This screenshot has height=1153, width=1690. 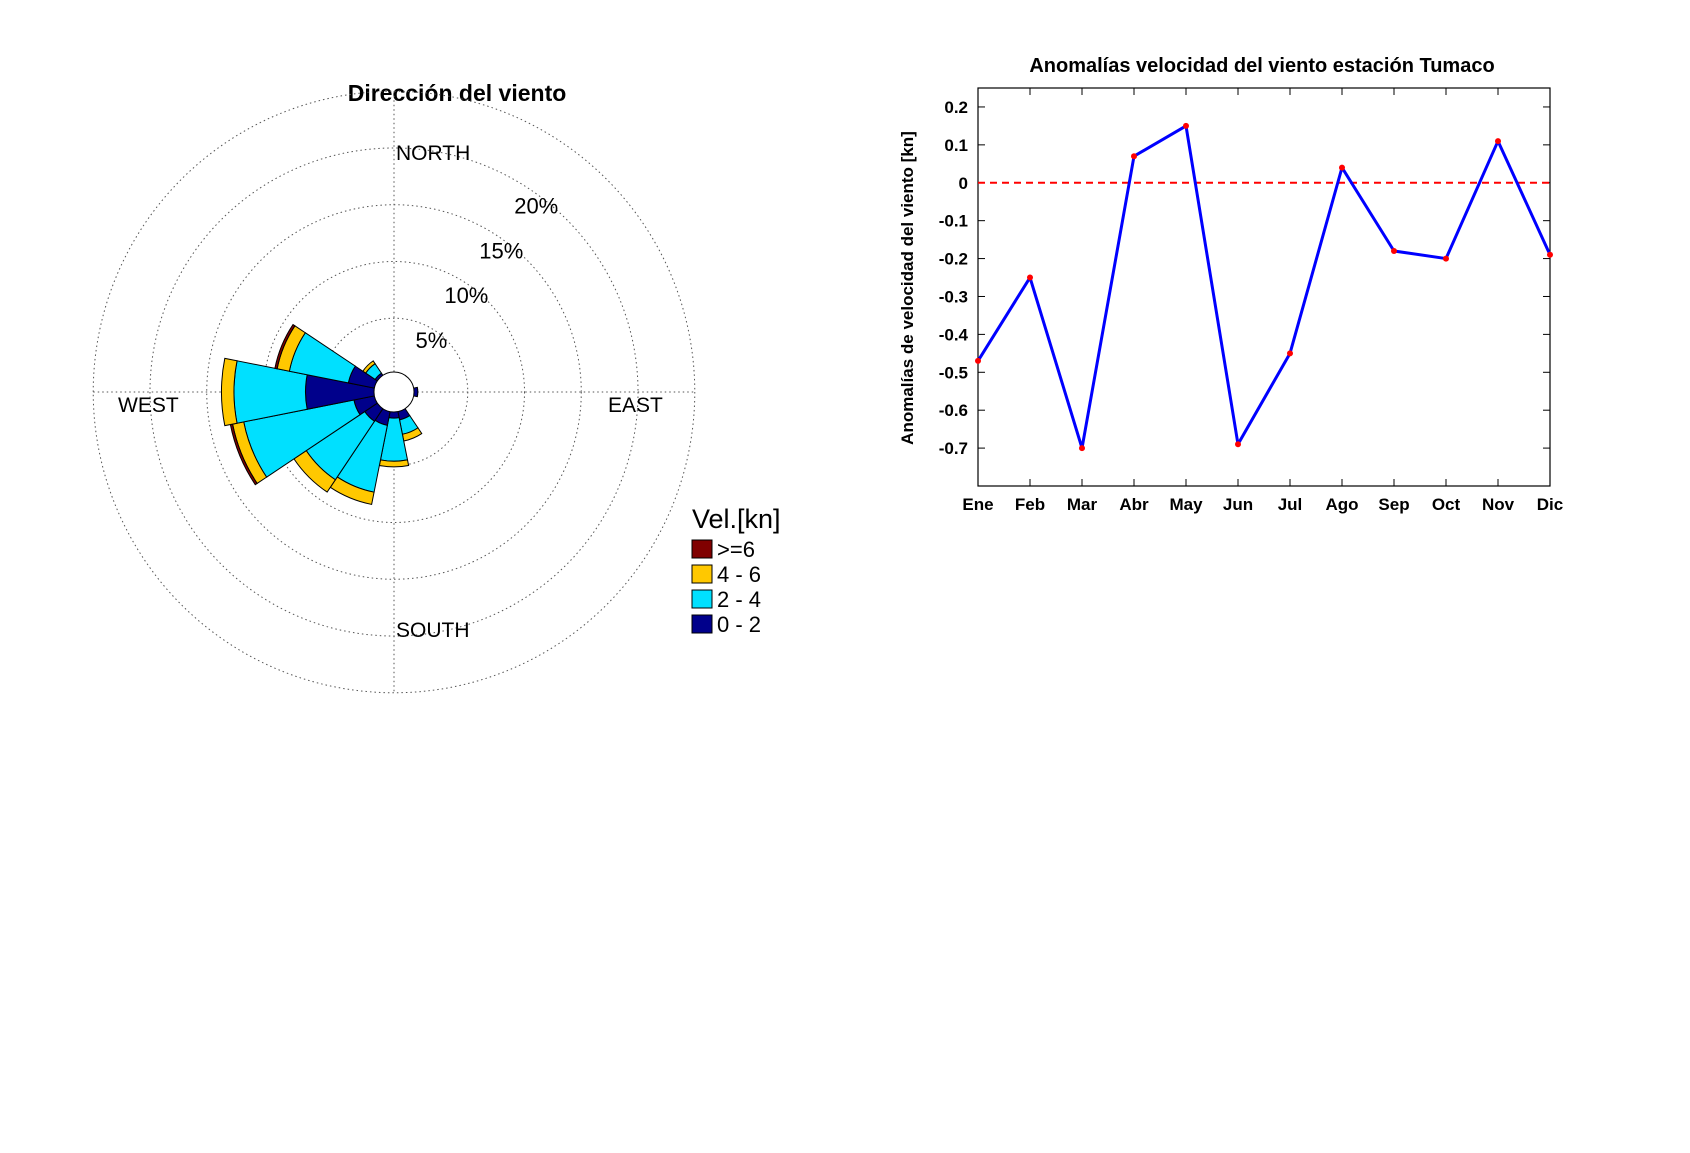 What do you see at coordinates (736, 549) in the screenshot?
I see `legend-label: >=6` at bounding box center [736, 549].